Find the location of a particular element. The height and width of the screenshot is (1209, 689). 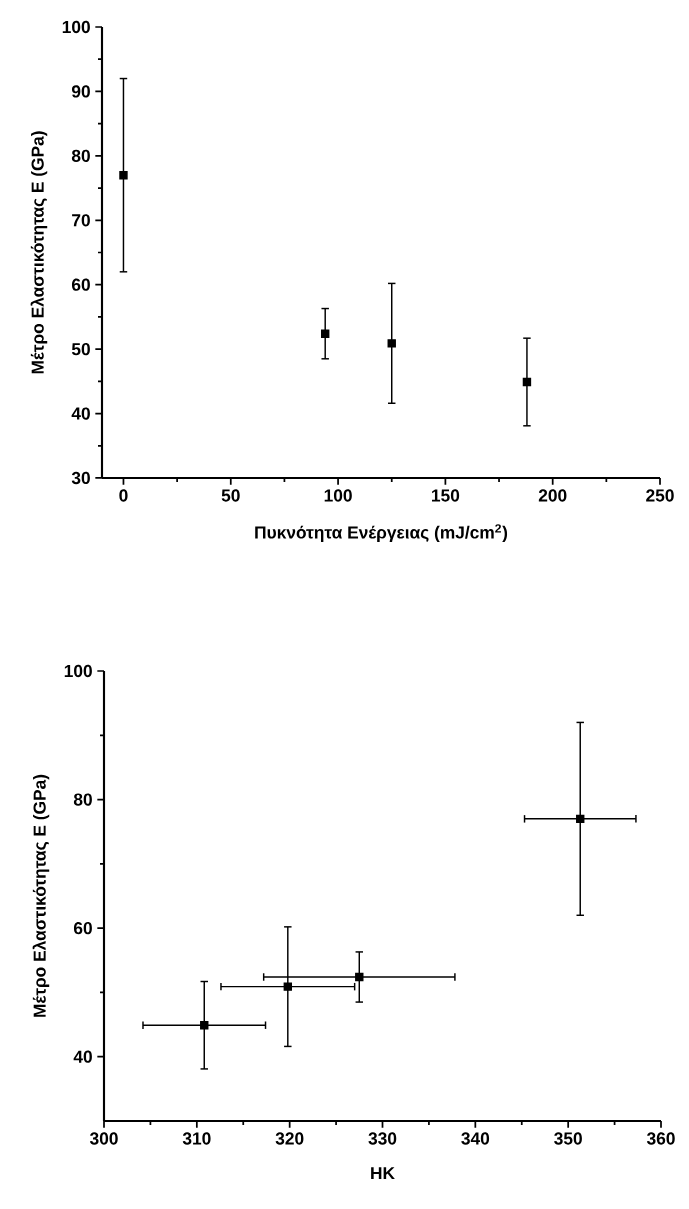

x-tick-label: 350 is located at coordinates (568, 1138).